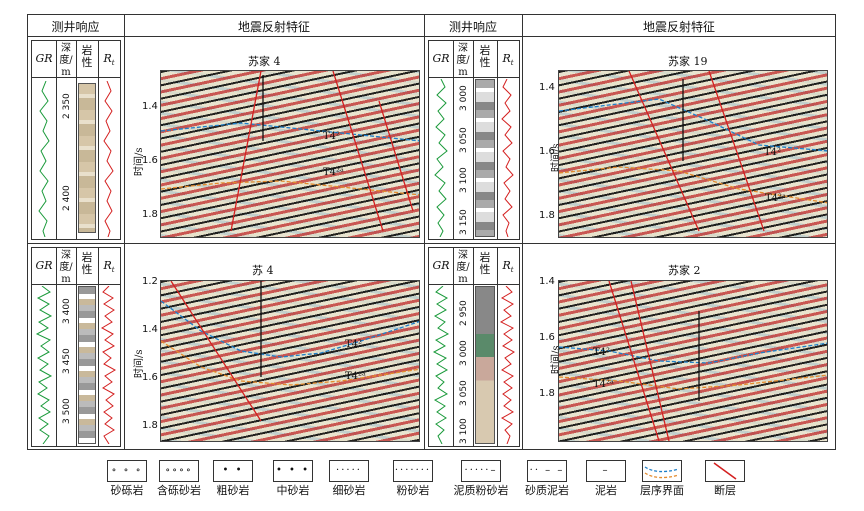 Image resolution: width=864 pixels, height=511 pixels. I want to click on header-seis-left: 地震反射特征, so click(273, 27).